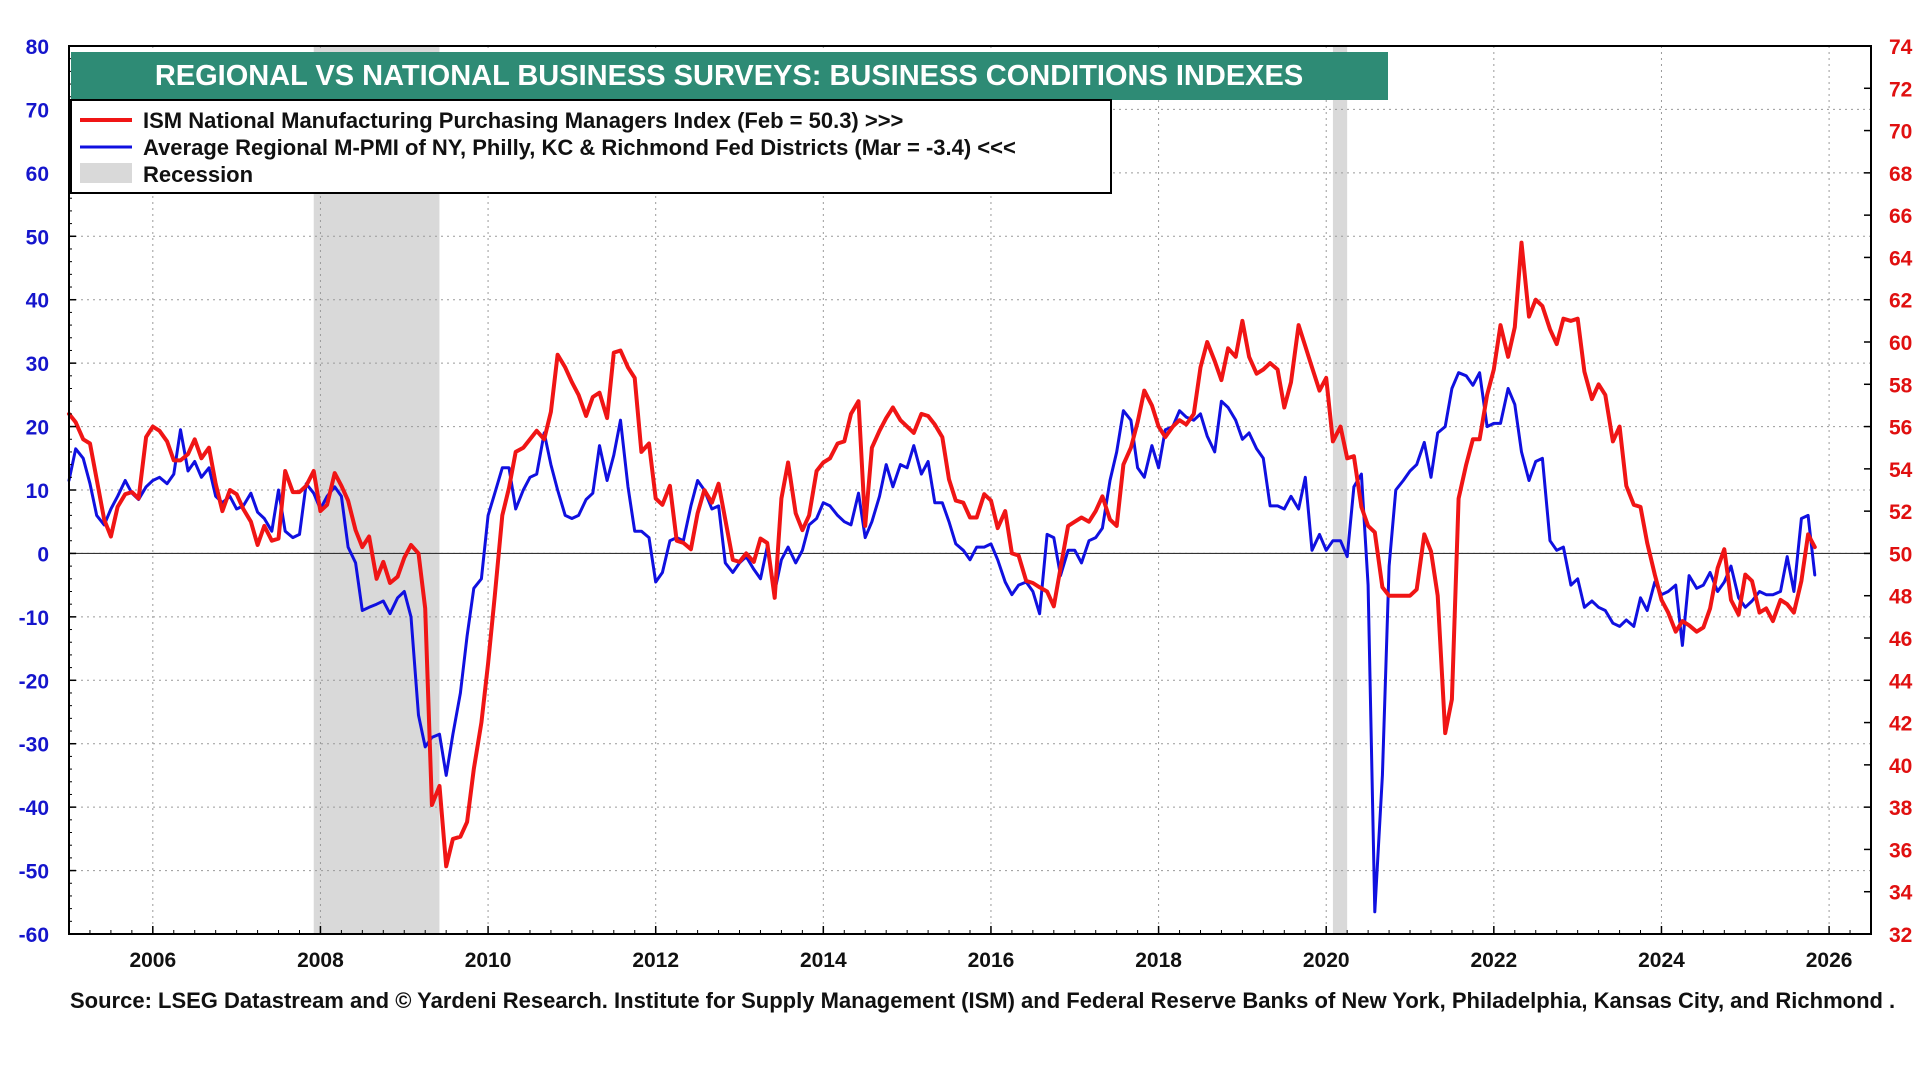 The image size is (1920, 1080). Describe the element at coordinates (1900, 343) in the screenshot. I see `right-tick-label: 60` at that location.